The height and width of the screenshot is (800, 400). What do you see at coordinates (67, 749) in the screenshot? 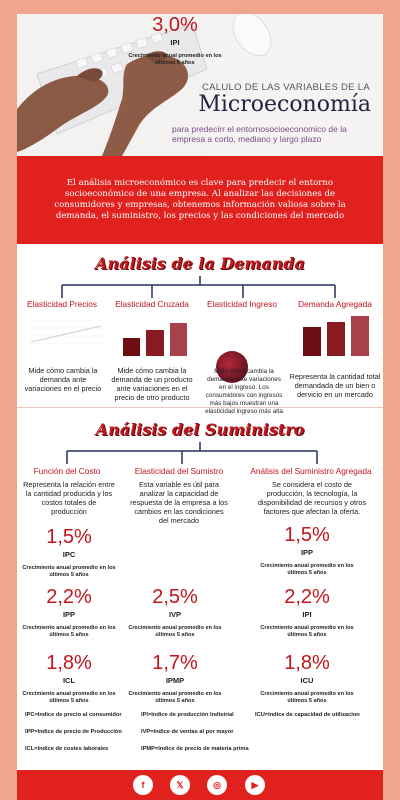
I see `legend-icl: ICL=Indice de costes laborales` at bounding box center [67, 749].